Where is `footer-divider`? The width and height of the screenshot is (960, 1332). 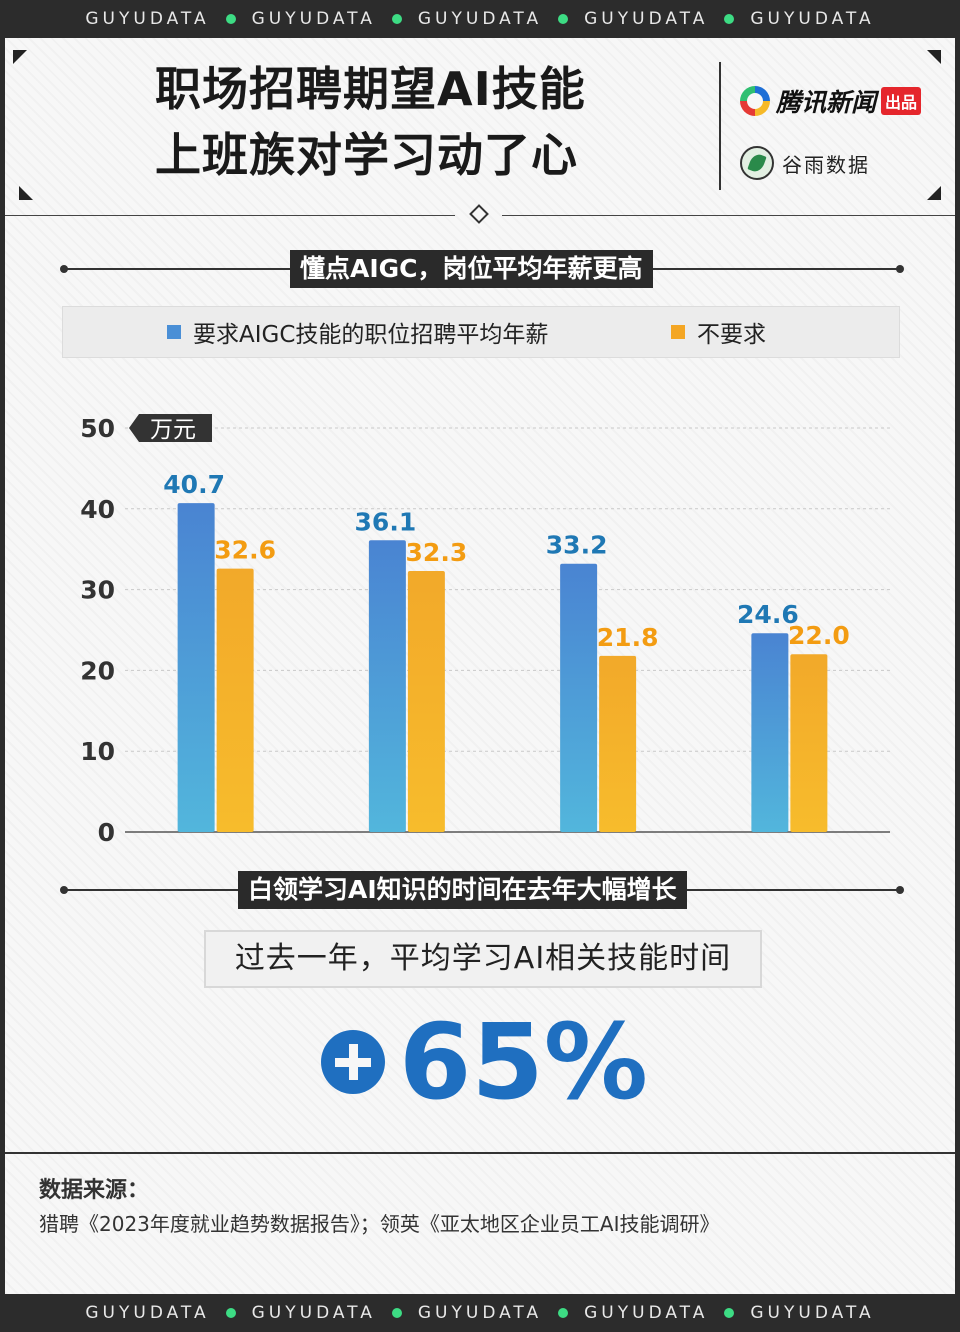 footer-divider is located at coordinates (480, 1153).